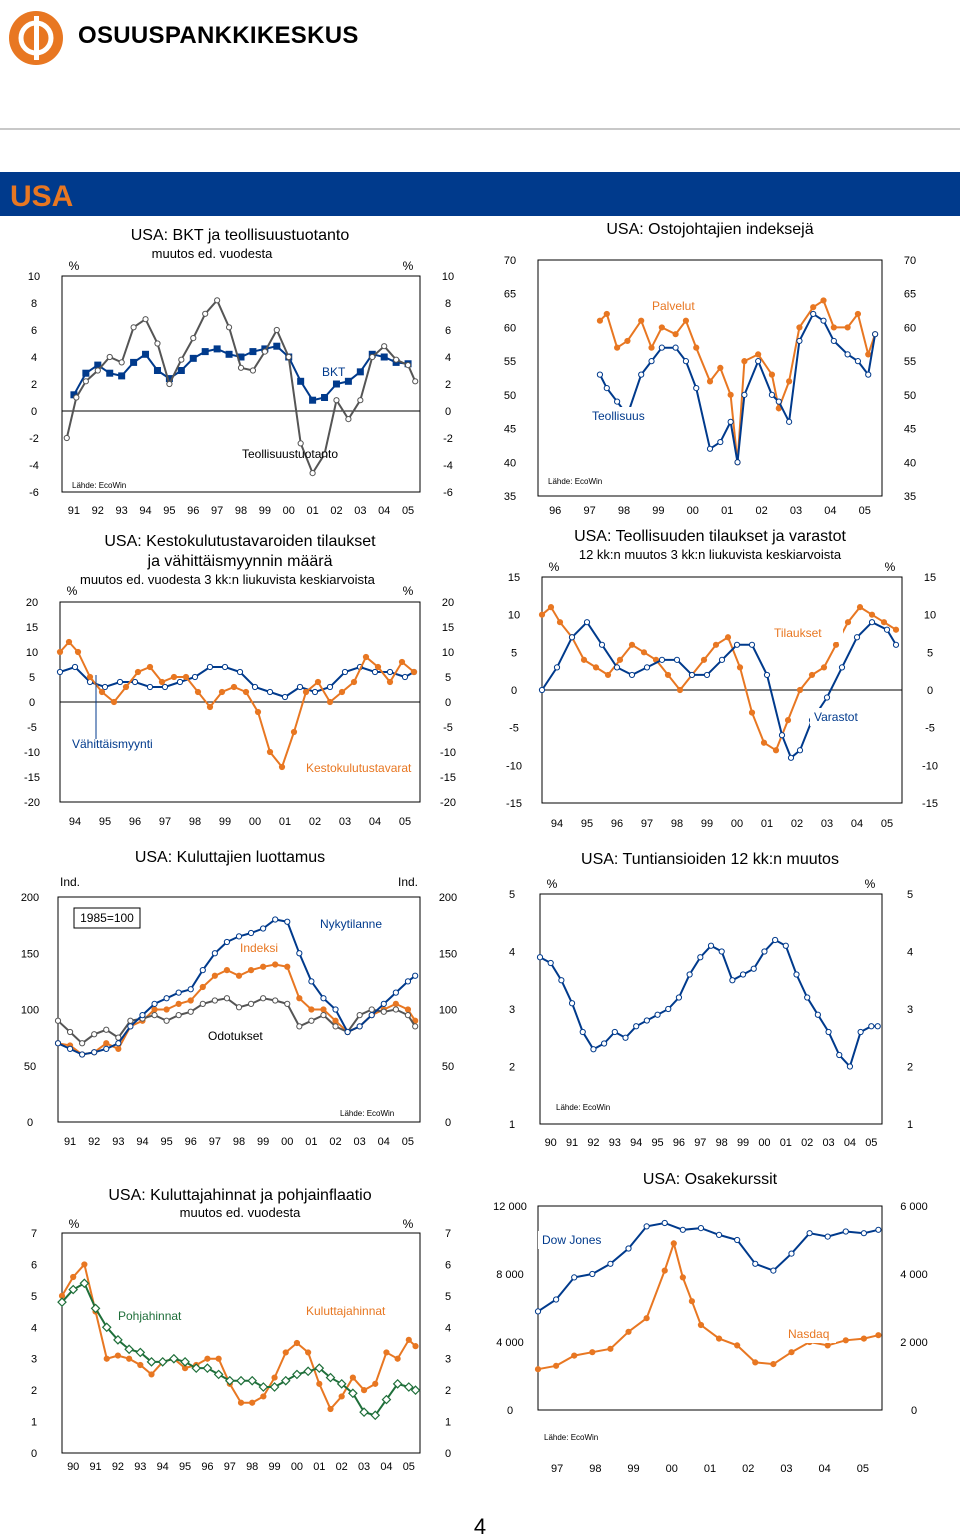 The height and width of the screenshot is (1540, 960). Describe the element at coordinates (36, 38) in the screenshot. I see `op-logo-icon` at that location.